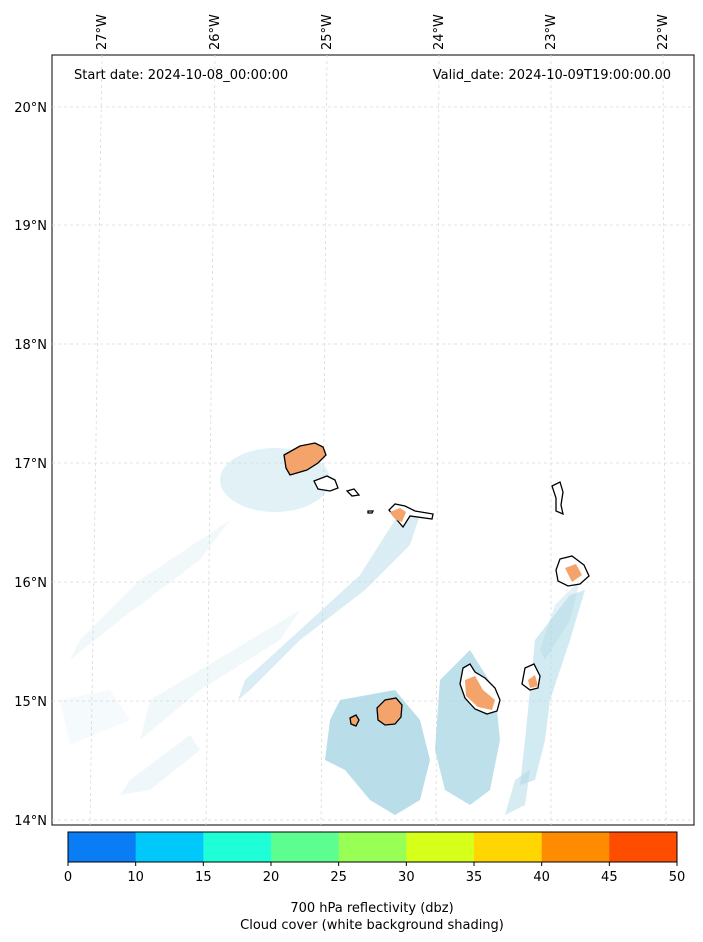 The image size is (703, 942). What do you see at coordinates (135, 877) in the screenshot?
I see `colorbar-tick-label: 10` at bounding box center [135, 877].